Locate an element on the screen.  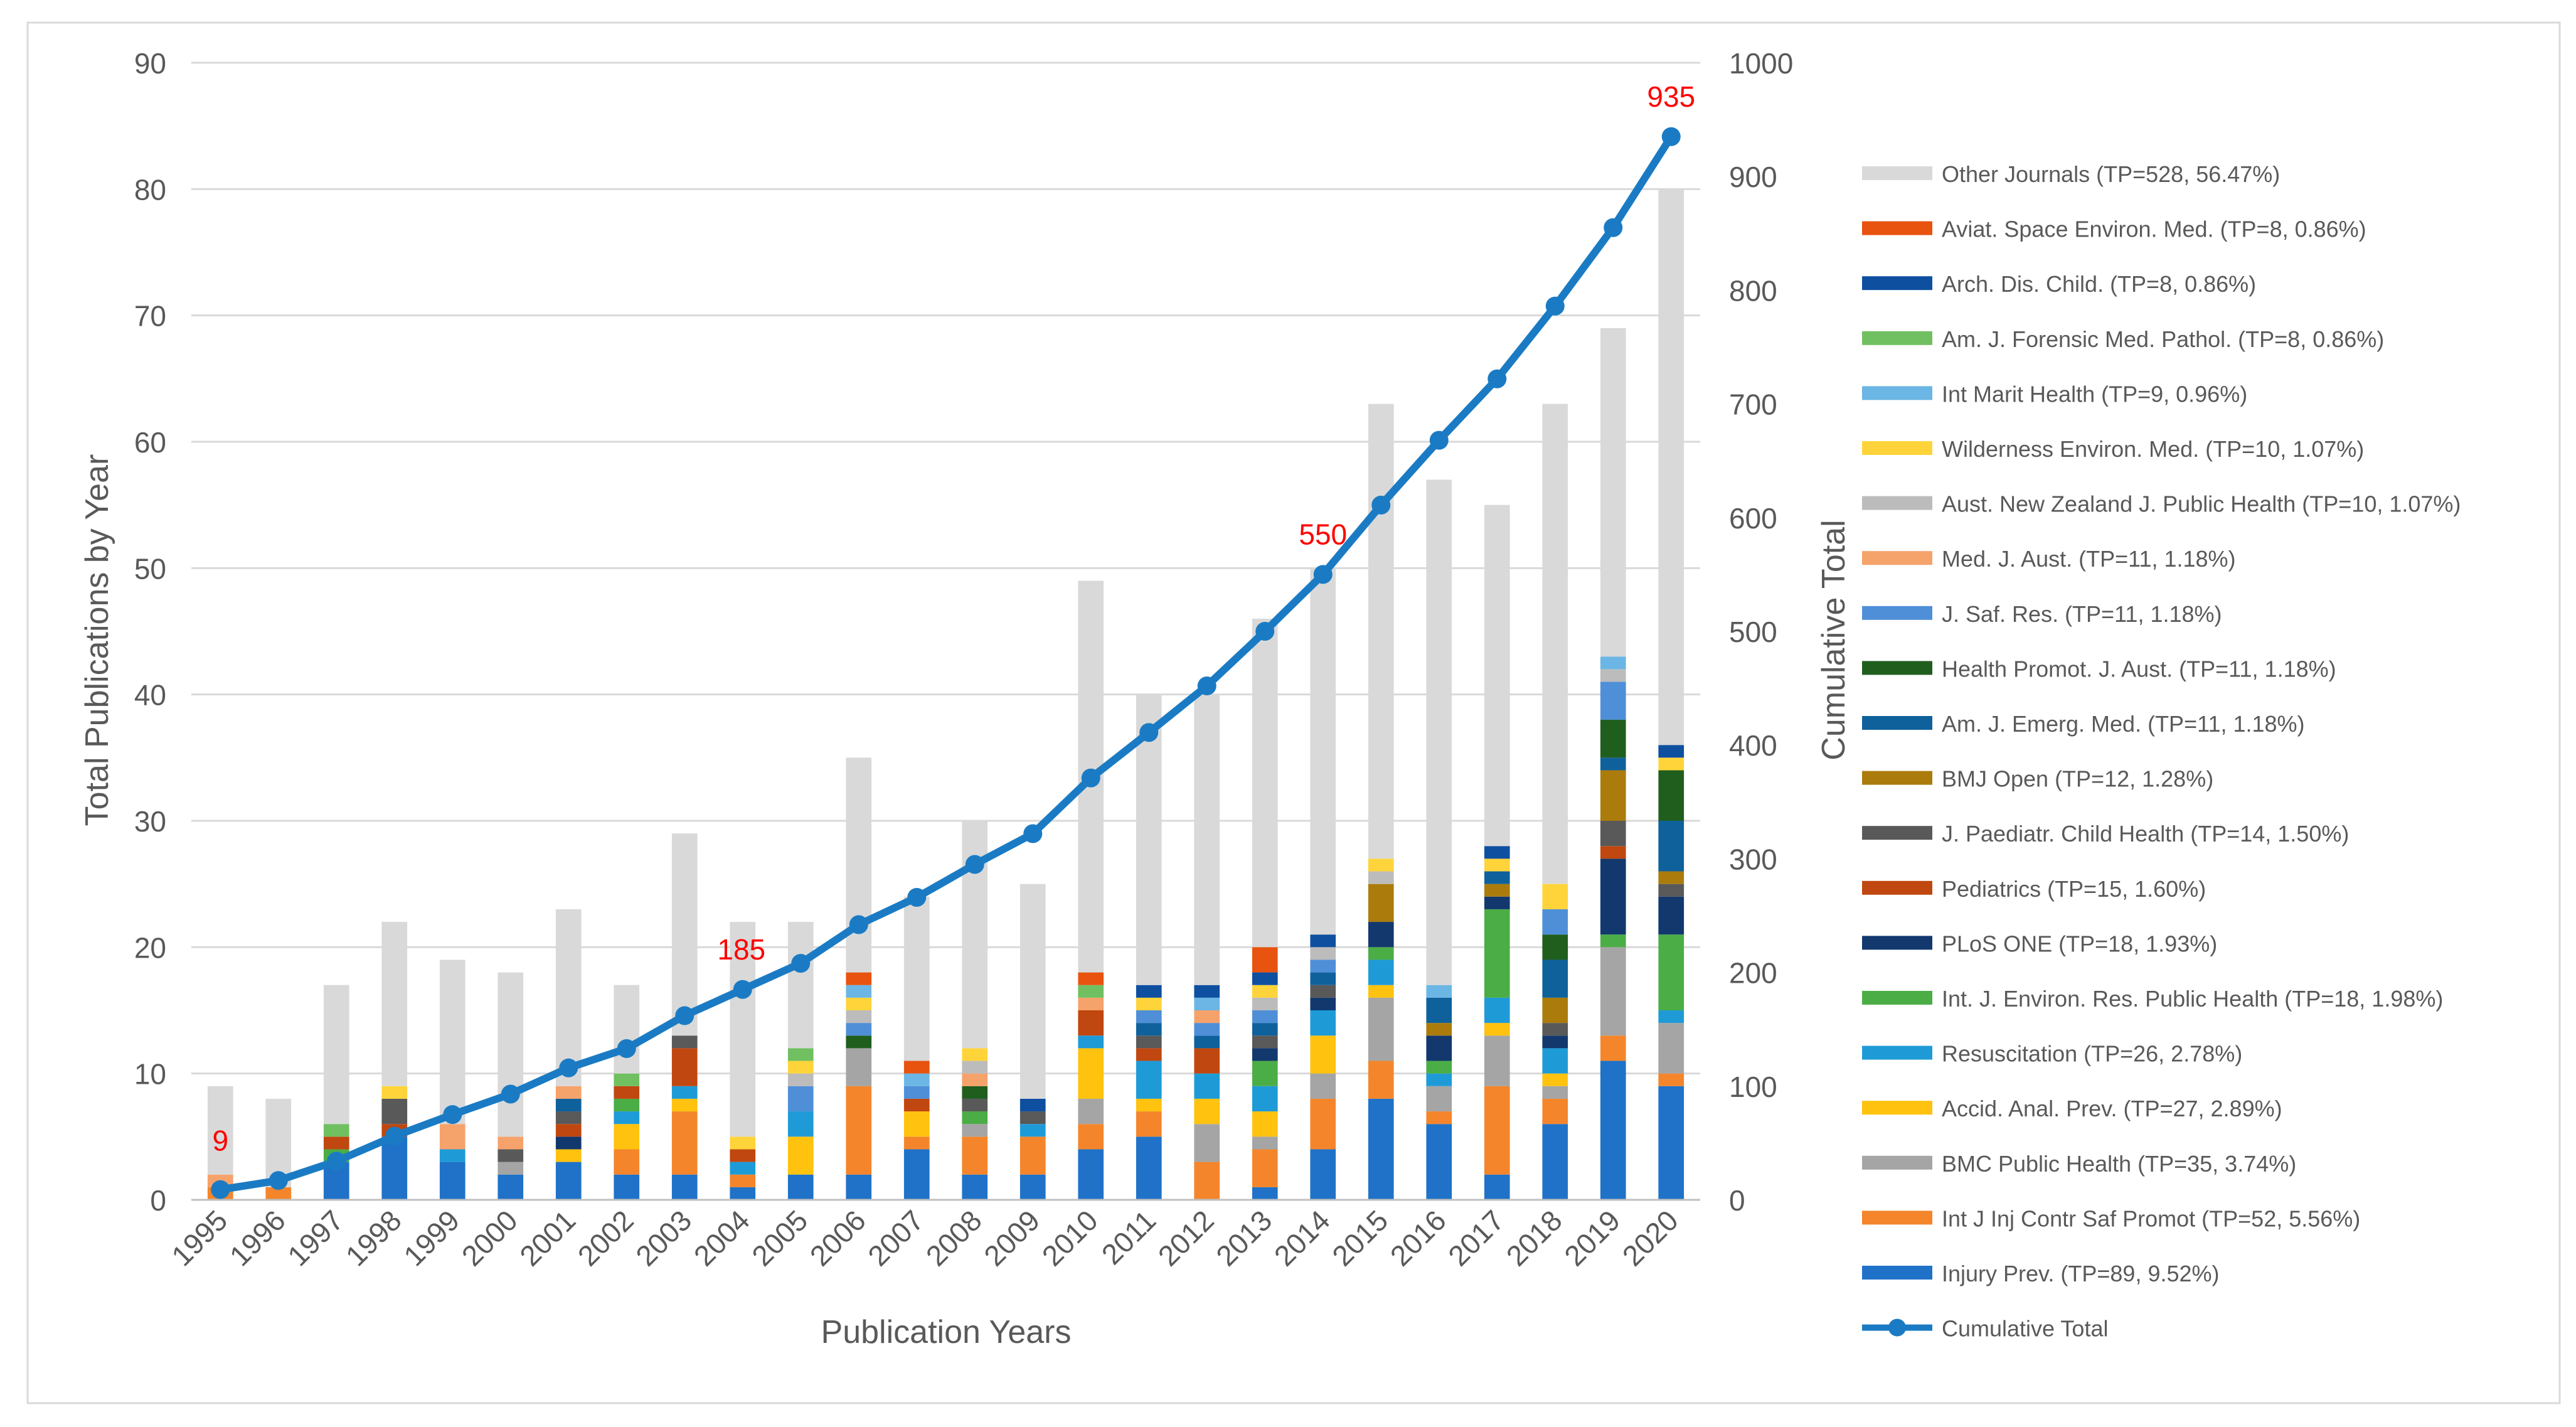
y-tick-label: 10 is located at coordinates (150, 1075).